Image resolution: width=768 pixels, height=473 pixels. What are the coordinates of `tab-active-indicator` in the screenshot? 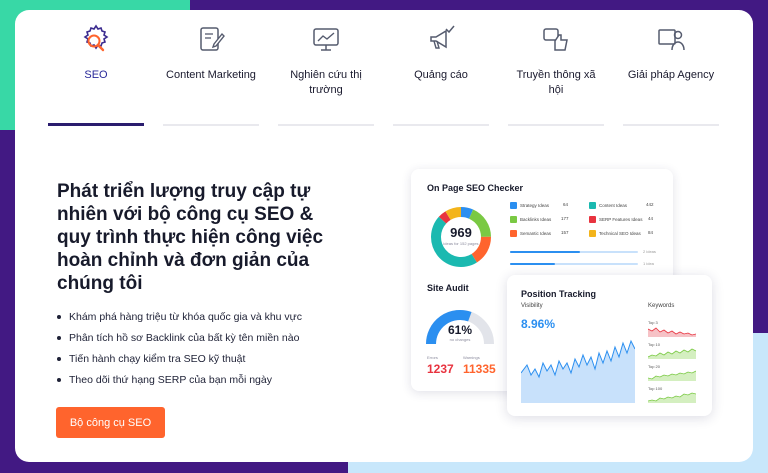 It's located at (96, 124).